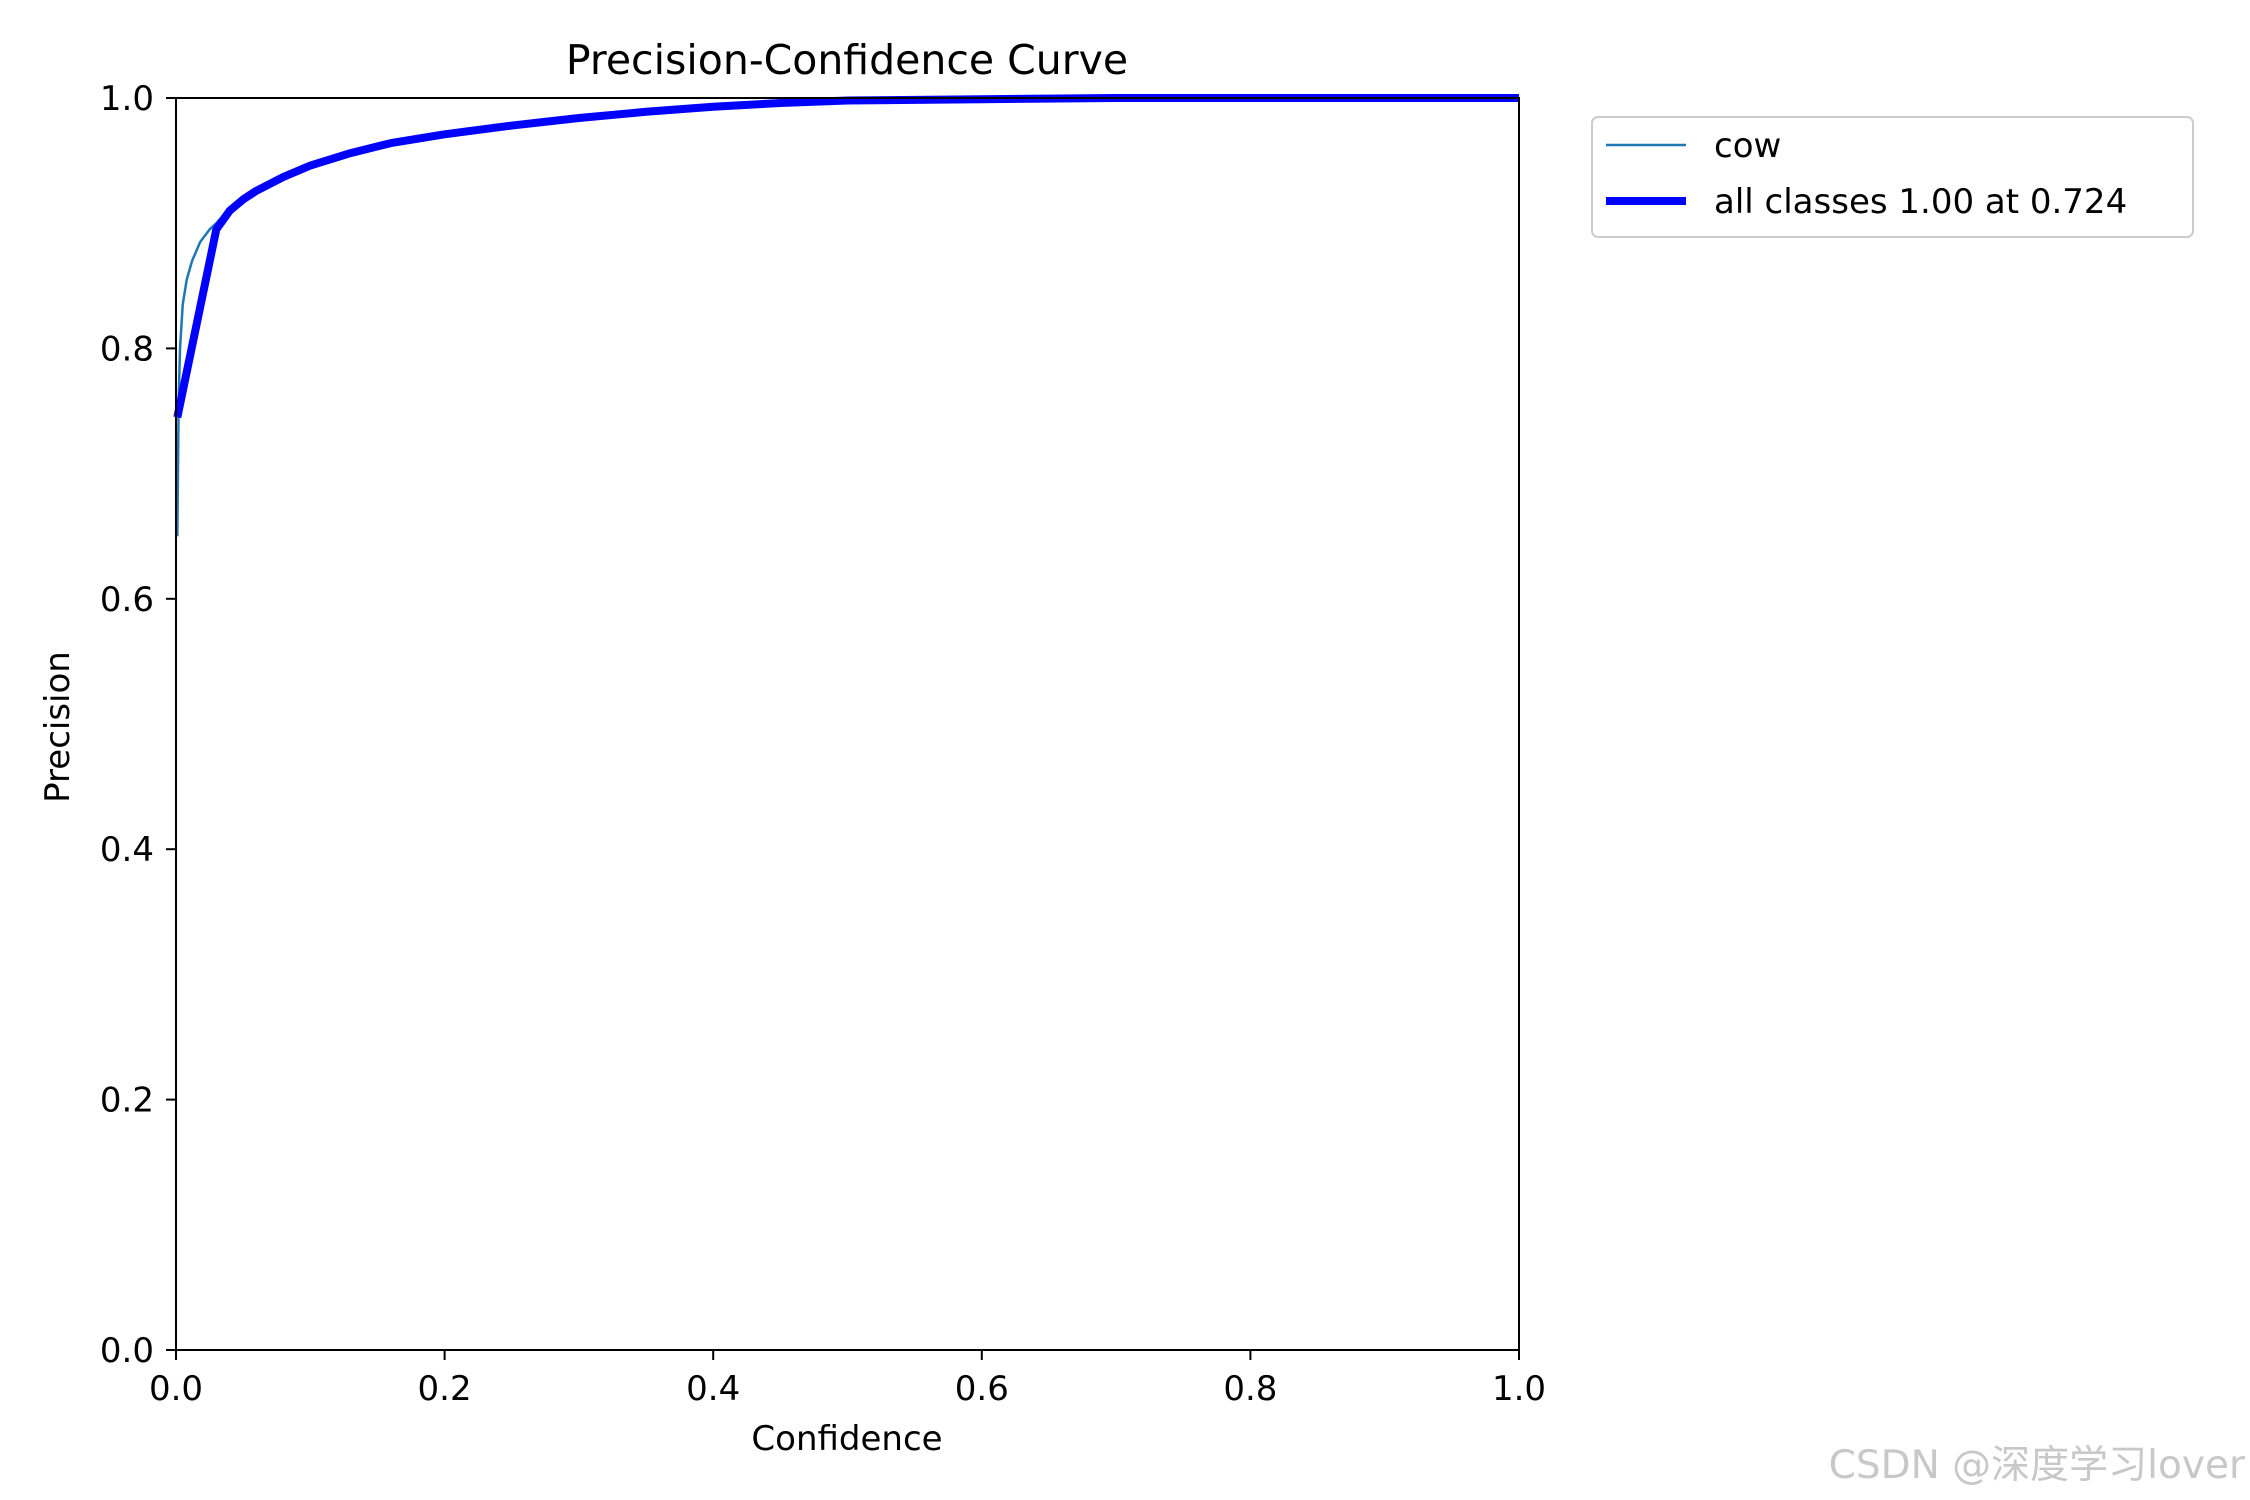 The height and width of the screenshot is (1500, 2250). What do you see at coordinates (847, 60) in the screenshot?
I see `chart-title: Precision-Confidence Curve` at bounding box center [847, 60].